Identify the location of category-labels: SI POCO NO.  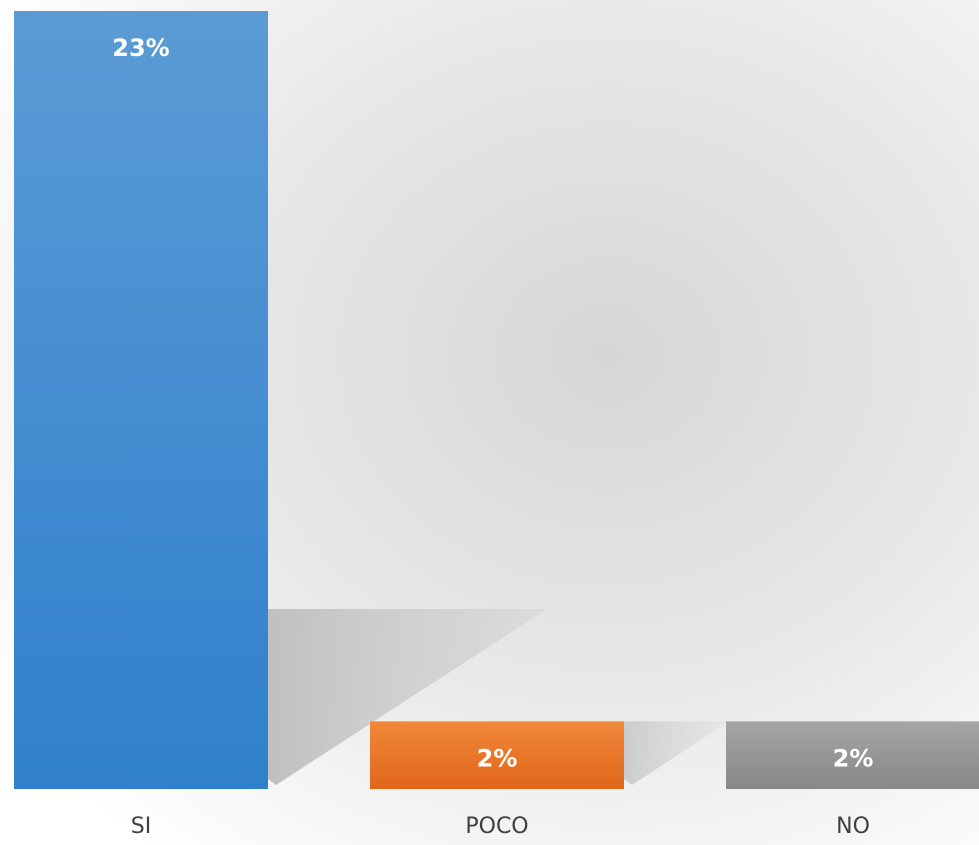
(500, 826).